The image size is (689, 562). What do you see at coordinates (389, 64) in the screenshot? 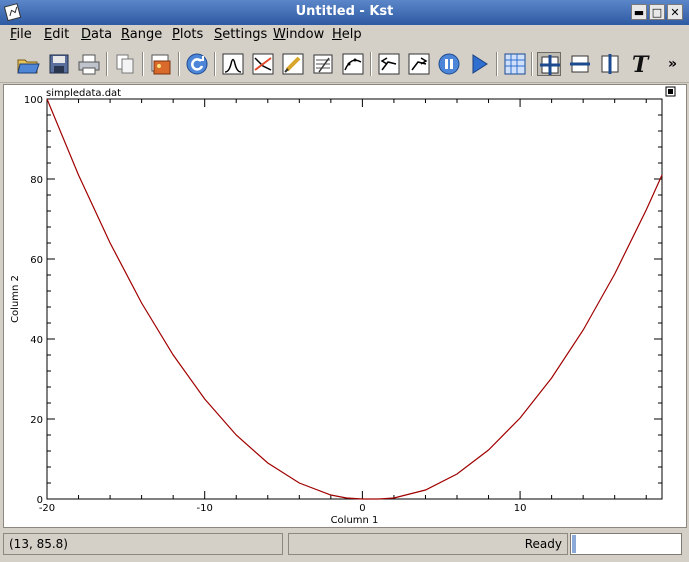
I see `back-icon` at bounding box center [389, 64].